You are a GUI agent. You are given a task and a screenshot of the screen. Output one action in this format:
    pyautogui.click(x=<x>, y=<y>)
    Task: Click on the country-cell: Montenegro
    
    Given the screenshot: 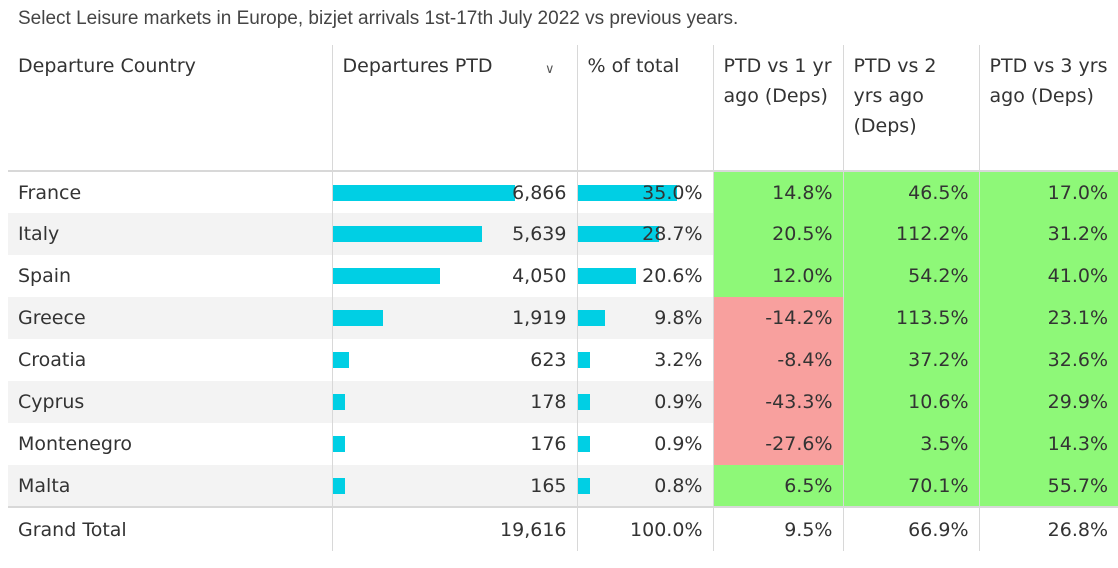 What is the action you would take?
    pyautogui.click(x=75, y=444)
    